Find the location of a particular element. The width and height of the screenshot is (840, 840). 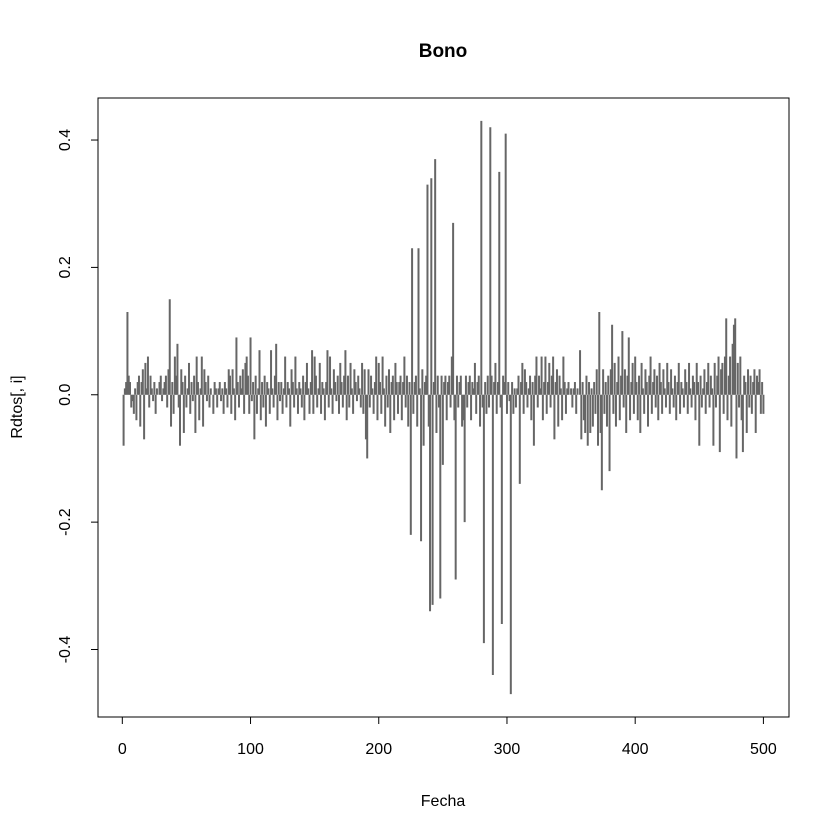

x-tick-label: 500 is located at coordinates (763, 749).